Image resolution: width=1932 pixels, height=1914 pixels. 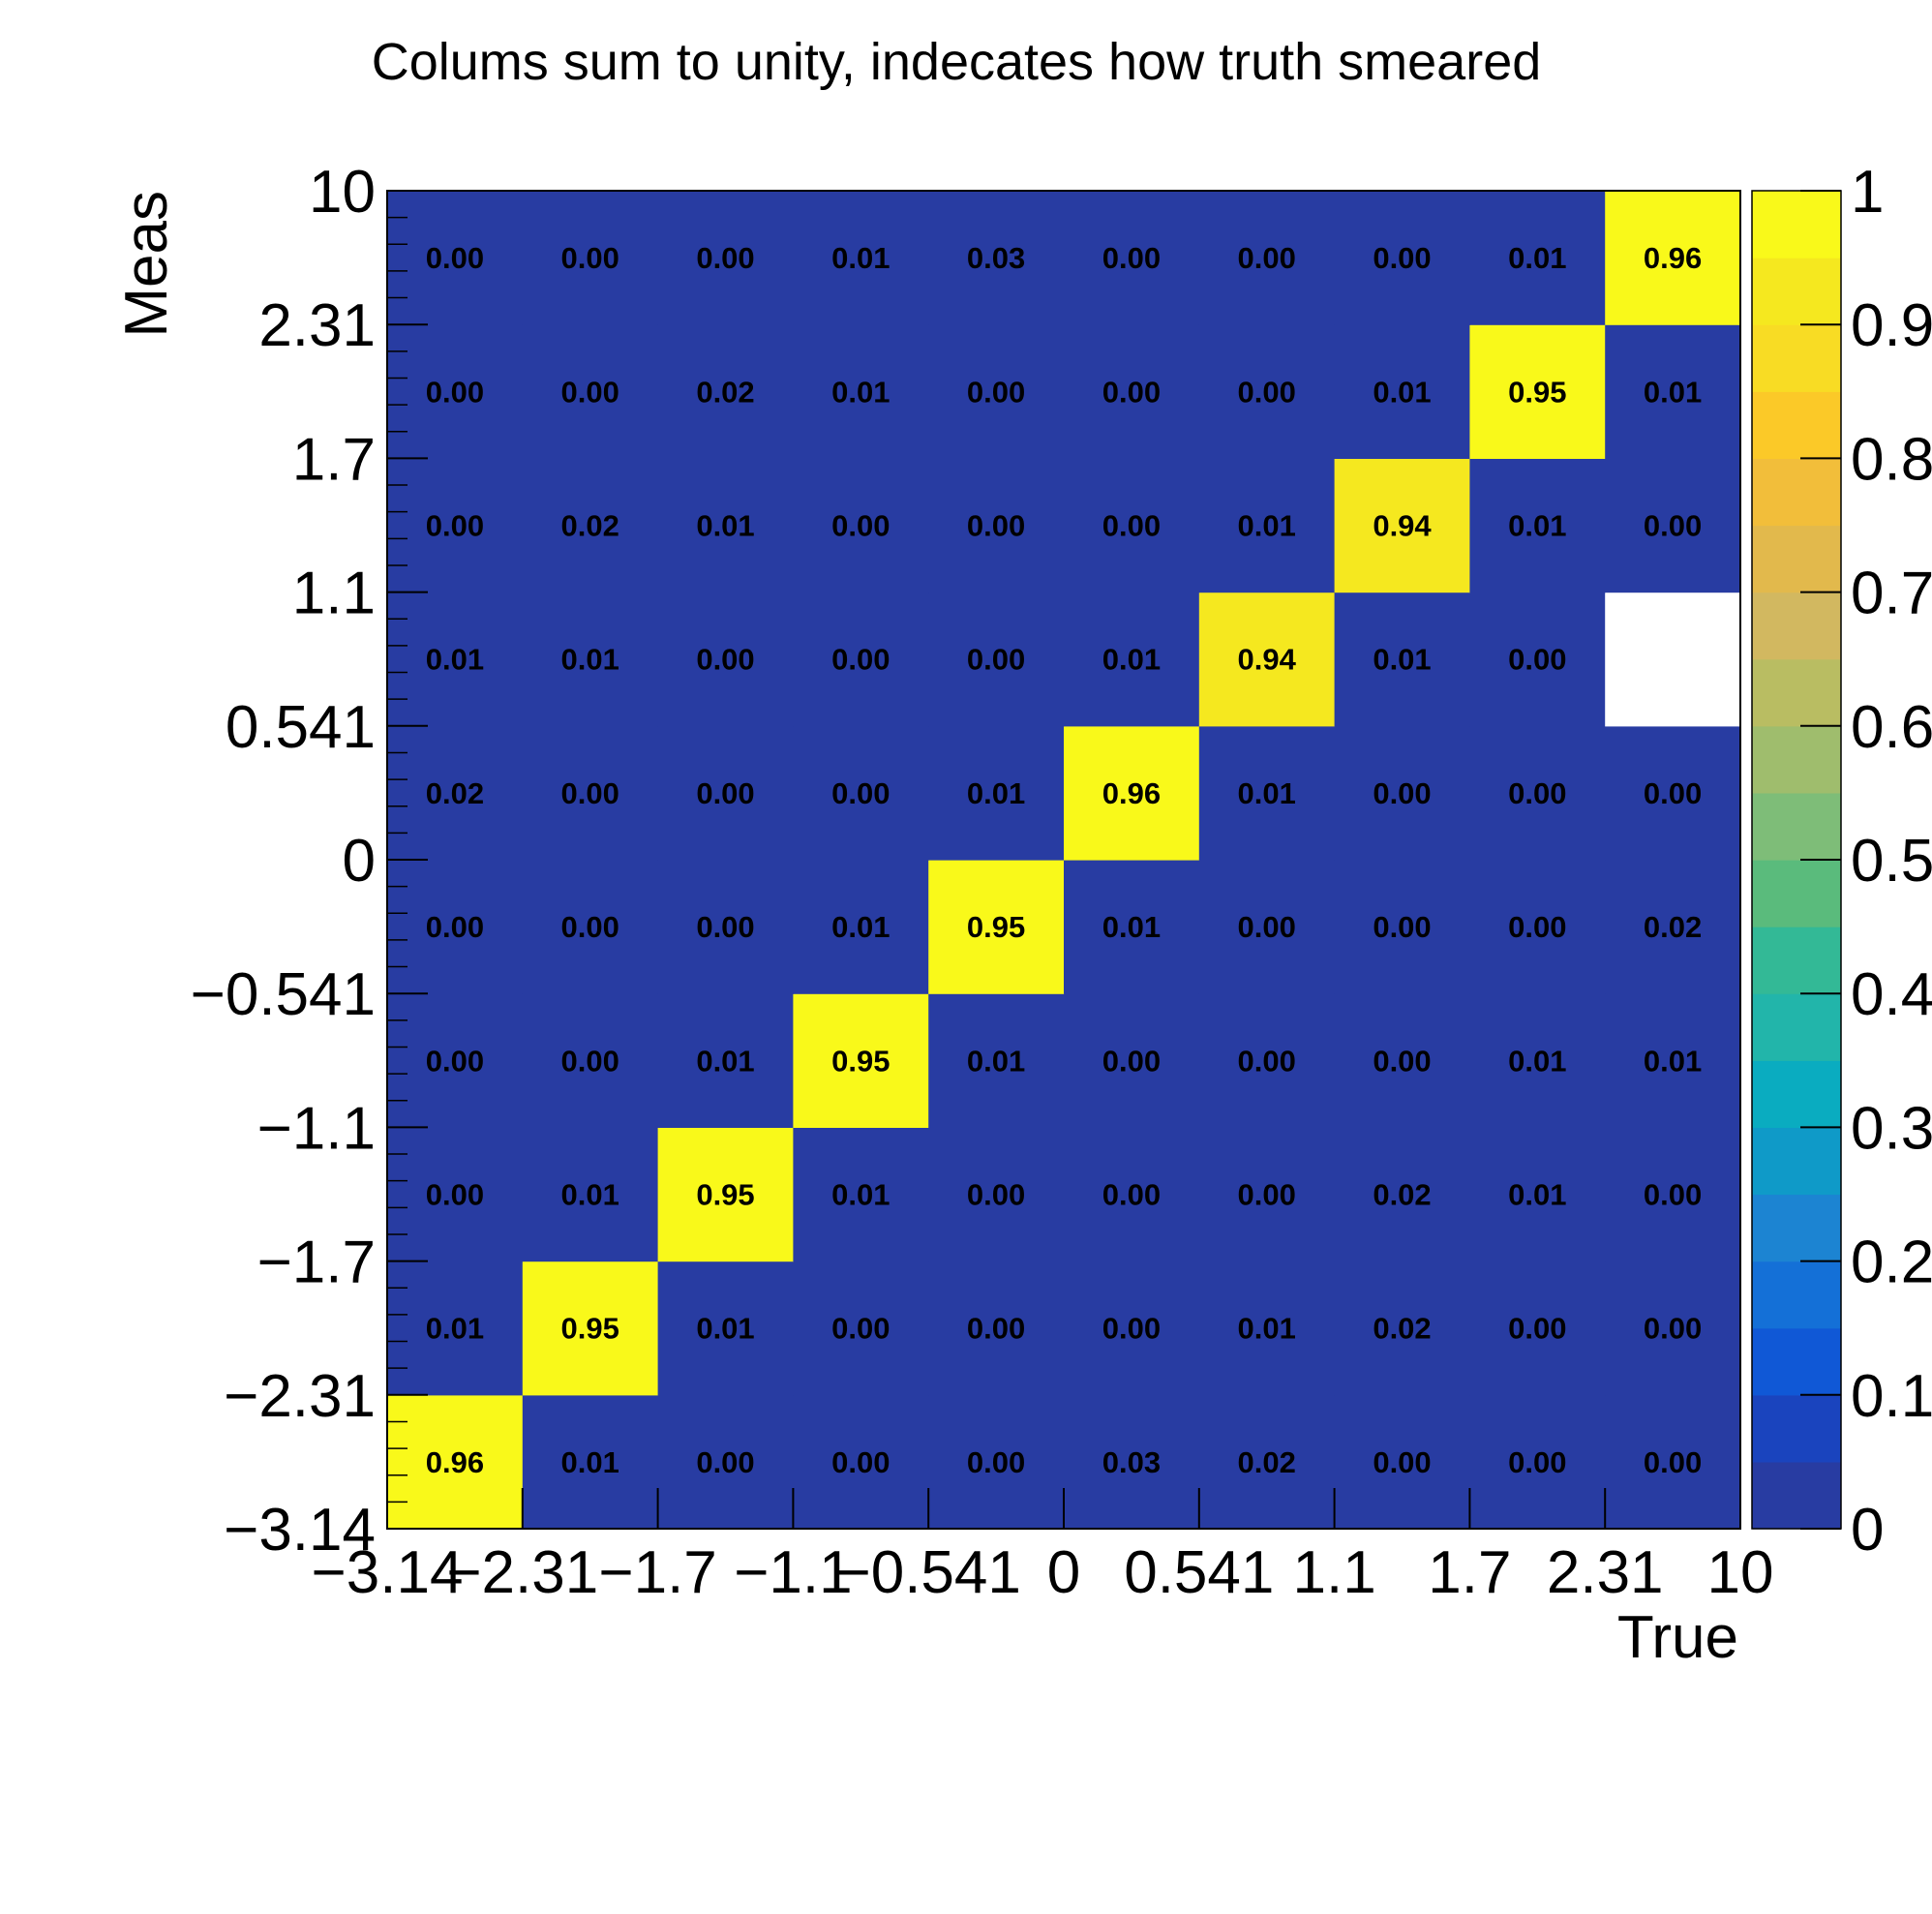 What do you see at coordinates (1891, 861) in the screenshot?
I see `colorbar-tick-label: 0.5` at bounding box center [1891, 861].